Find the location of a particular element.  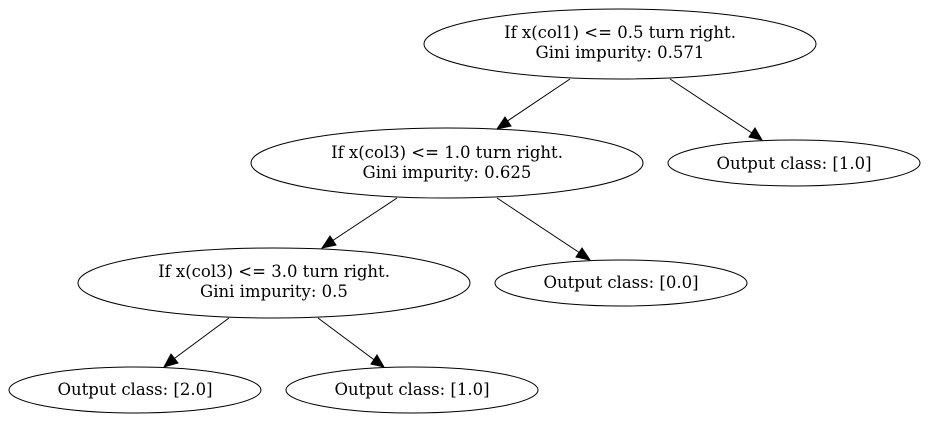

node-left-leaf: Output class: [0.0] is located at coordinates (621, 283).